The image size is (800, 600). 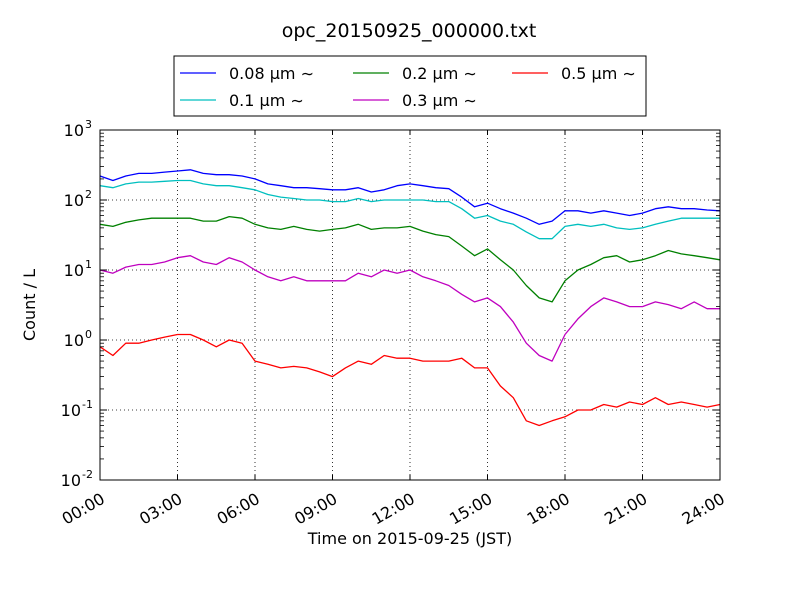 I want to click on y-tick-label-exponent: -2, so click(x=87, y=474).